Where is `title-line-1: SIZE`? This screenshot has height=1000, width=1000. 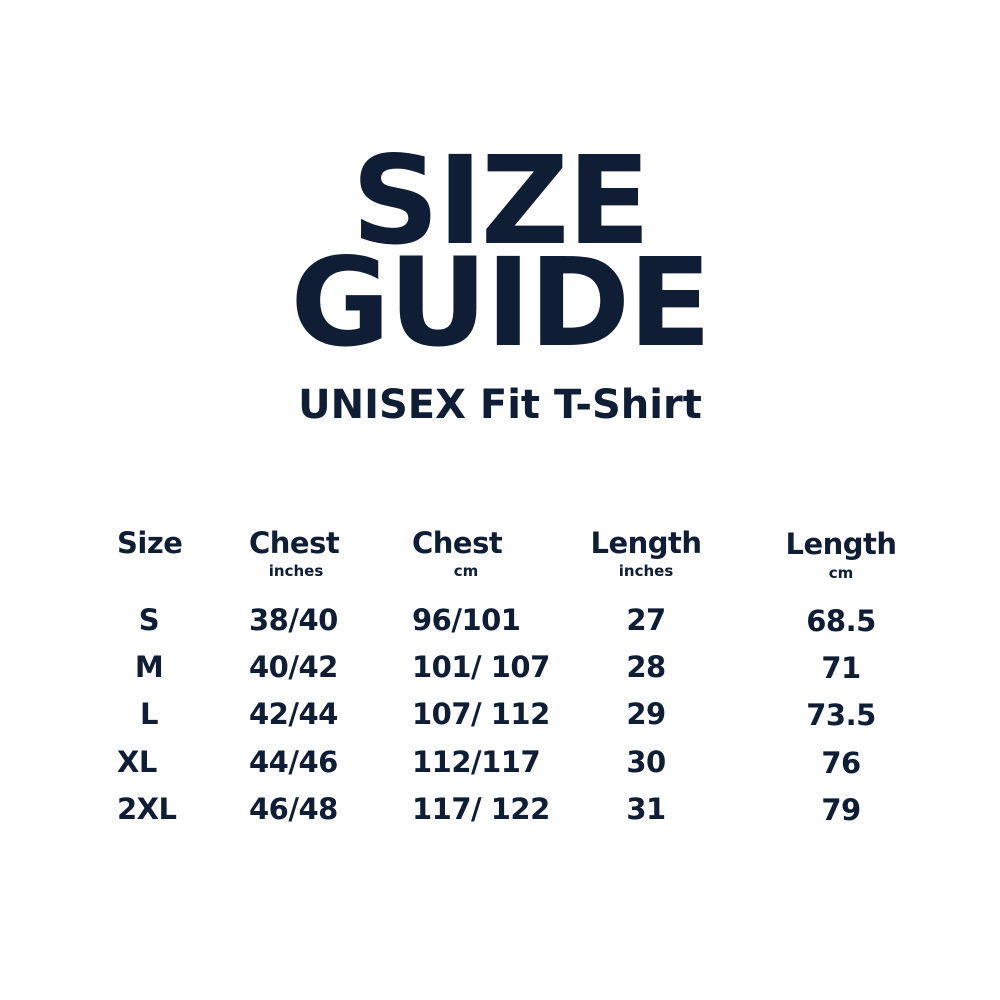 title-line-1: SIZE is located at coordinates (500, 201).